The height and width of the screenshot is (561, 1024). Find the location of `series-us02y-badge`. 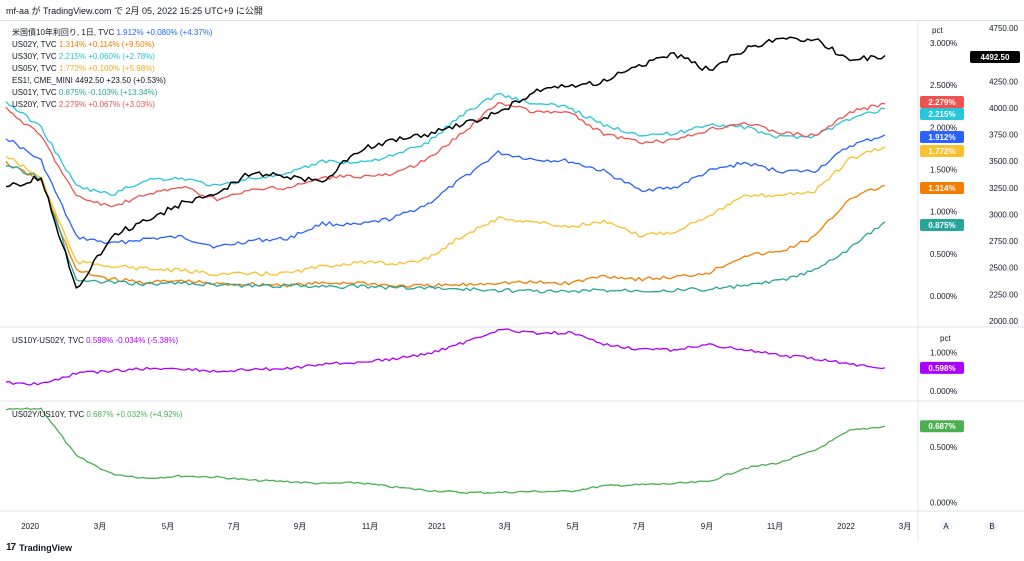

series-us02y-badge is located at coordinates (942, 188).